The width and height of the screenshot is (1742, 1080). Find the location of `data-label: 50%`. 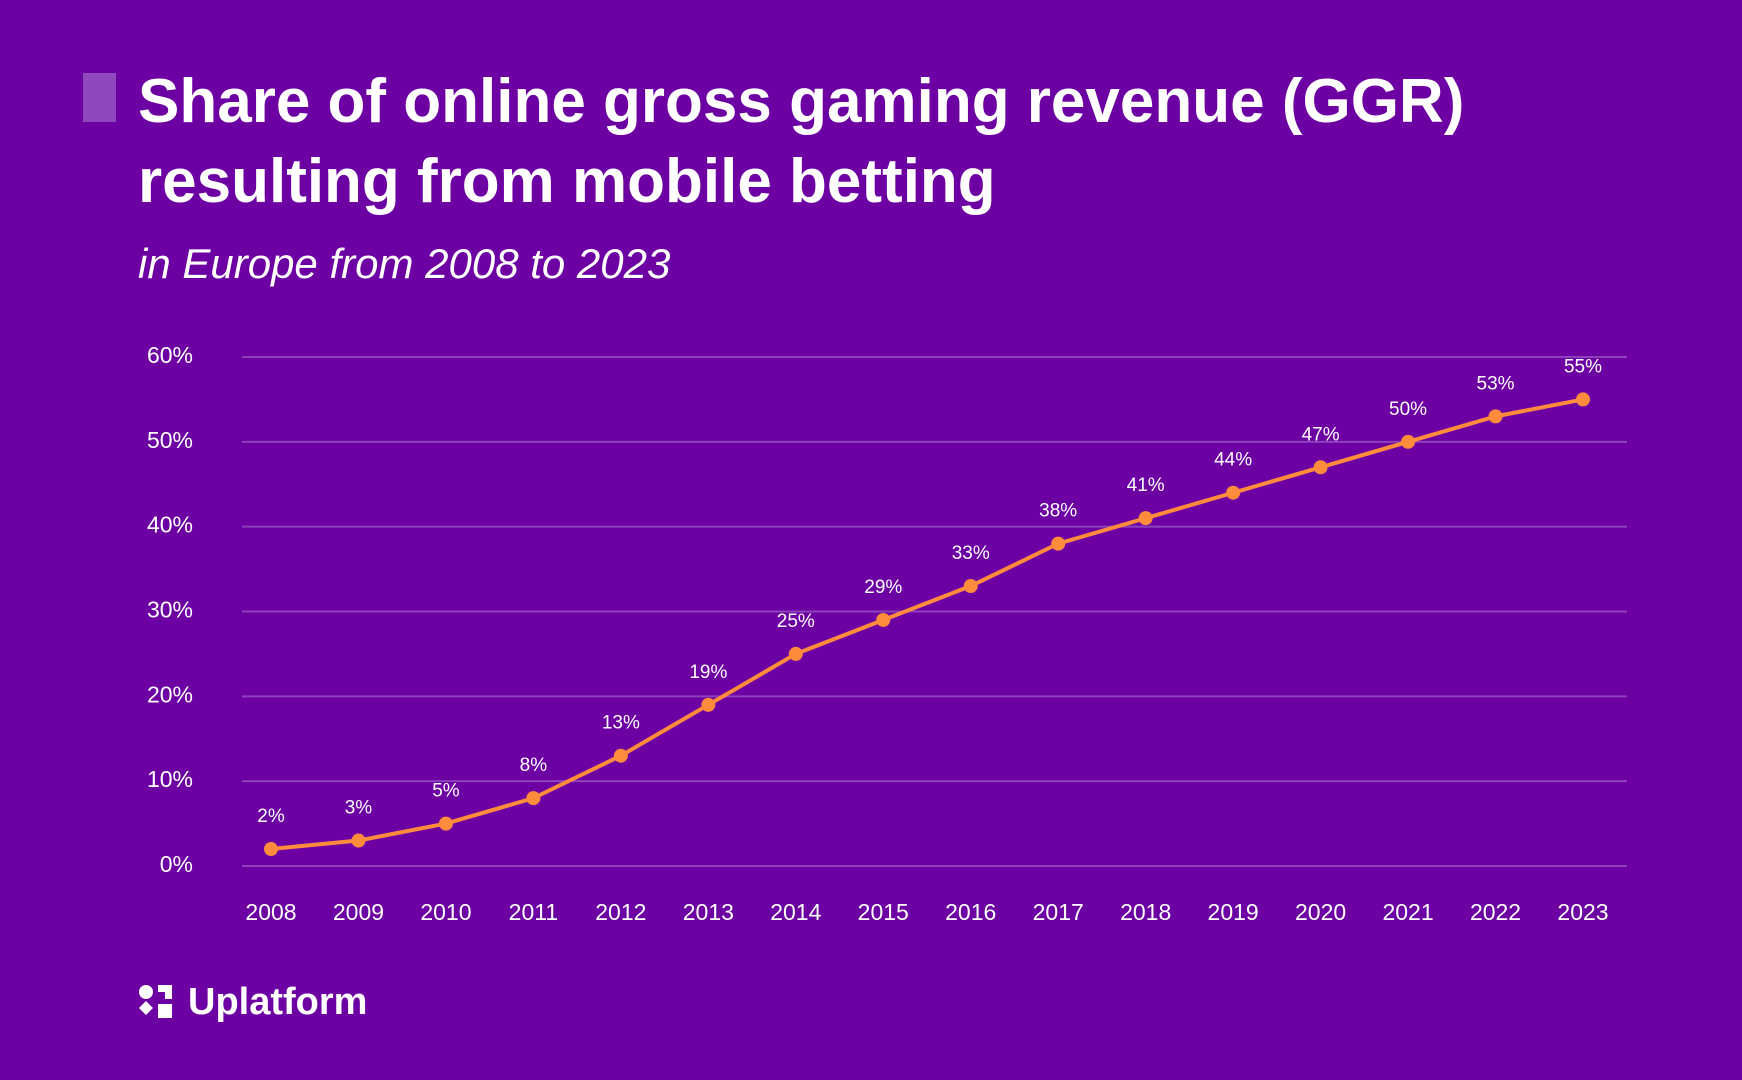

data-label: 50% is located at coordinates (1408, 409).